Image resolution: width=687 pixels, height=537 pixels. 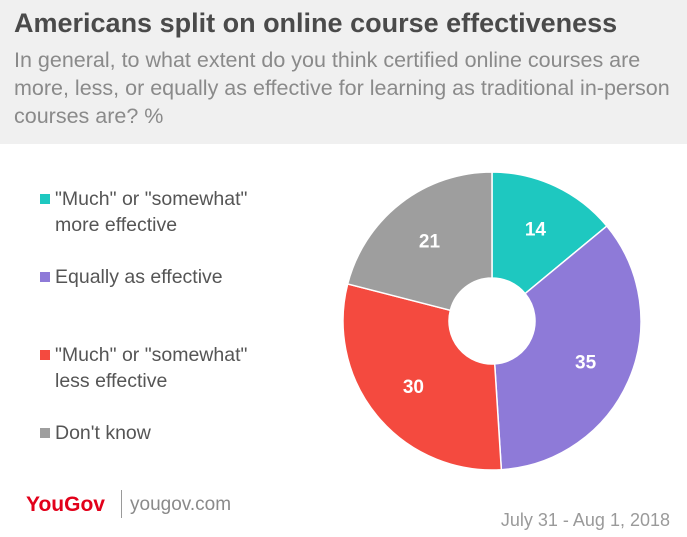 What do you see at coordinates (586, 363) in the screenshot?
I see `slice-equally-effective-label: 35` at bounding box center [586, 363].